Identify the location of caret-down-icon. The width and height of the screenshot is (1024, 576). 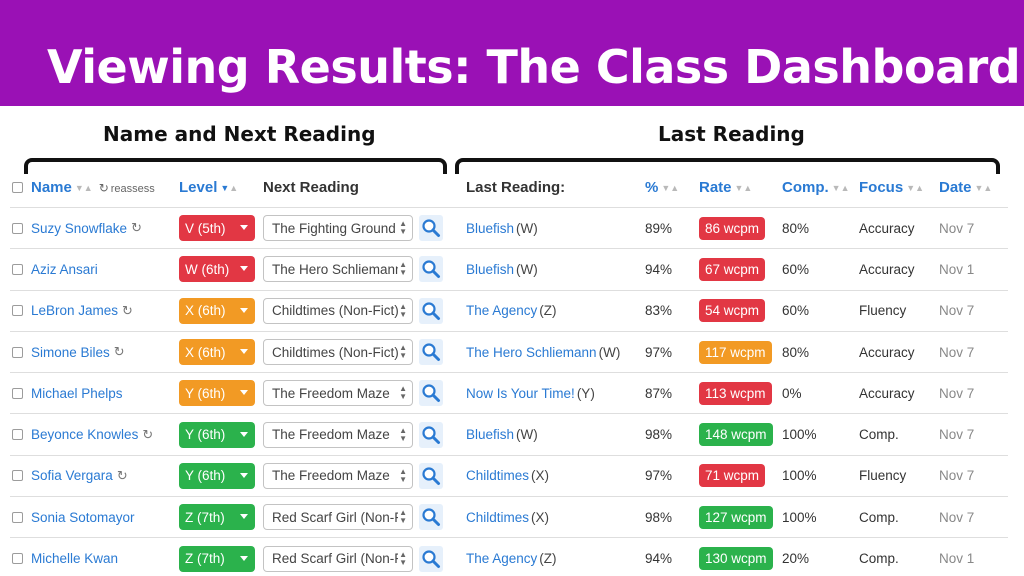
(244, 475).